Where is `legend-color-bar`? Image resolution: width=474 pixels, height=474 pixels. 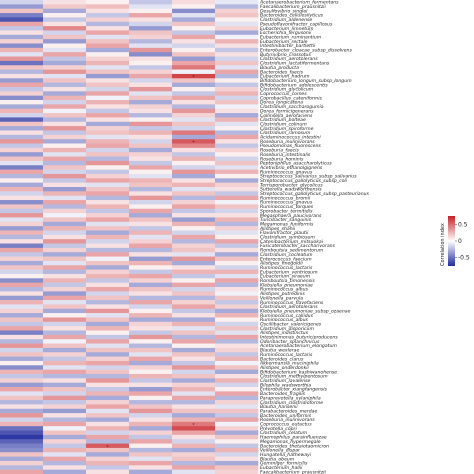
legend-color-bar is located at coordinates (451, 241).